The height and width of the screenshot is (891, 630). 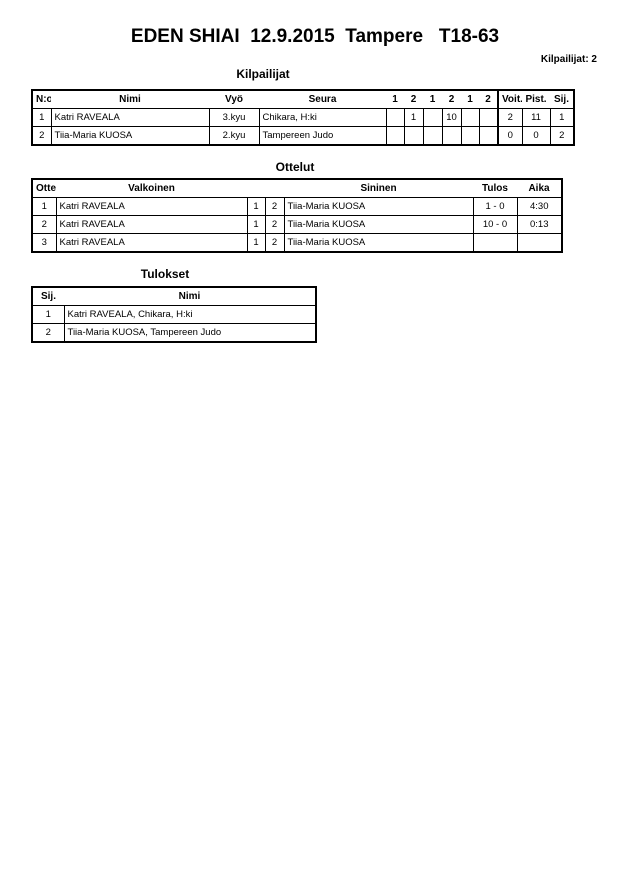 I want to click on competitors-heading: Kilpailijat, so click(x=263, y=74).